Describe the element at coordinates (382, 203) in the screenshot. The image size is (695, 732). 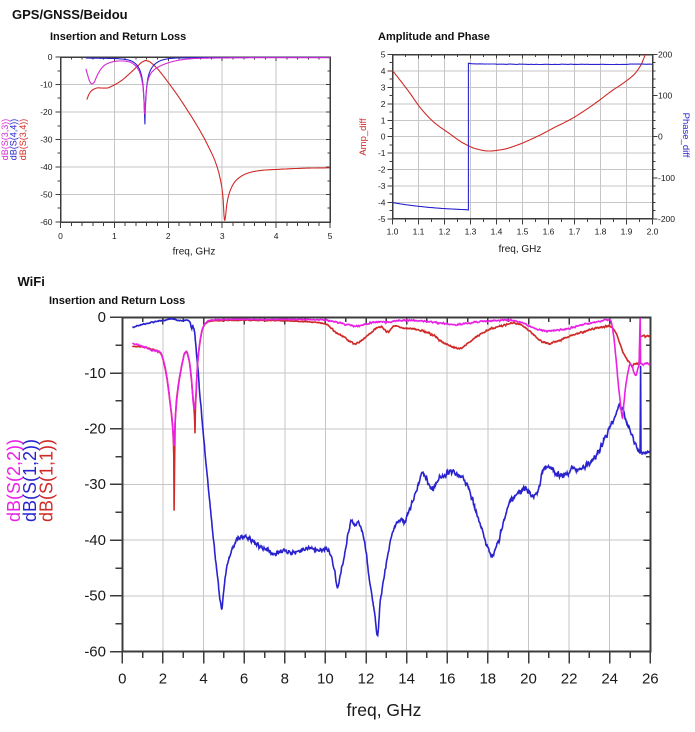
I see `svg-text: -4` at that location.